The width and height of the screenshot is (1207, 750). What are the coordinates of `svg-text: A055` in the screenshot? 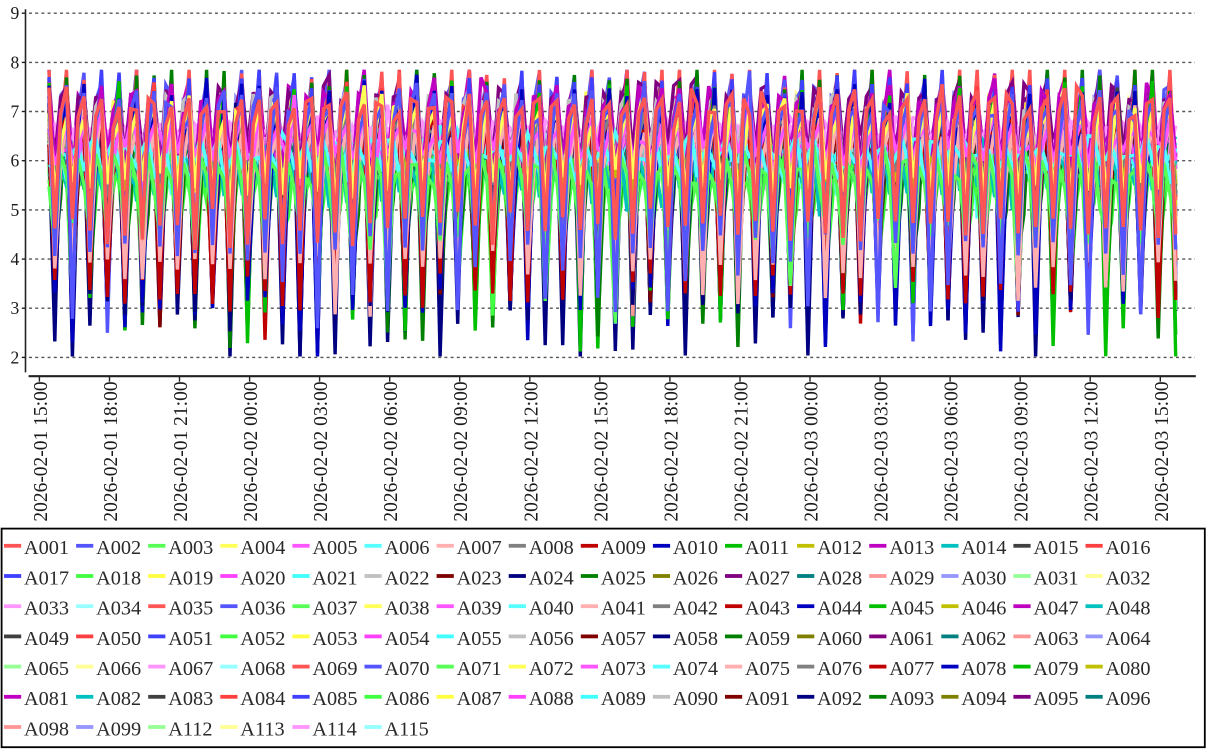 It's located at (479, 639).